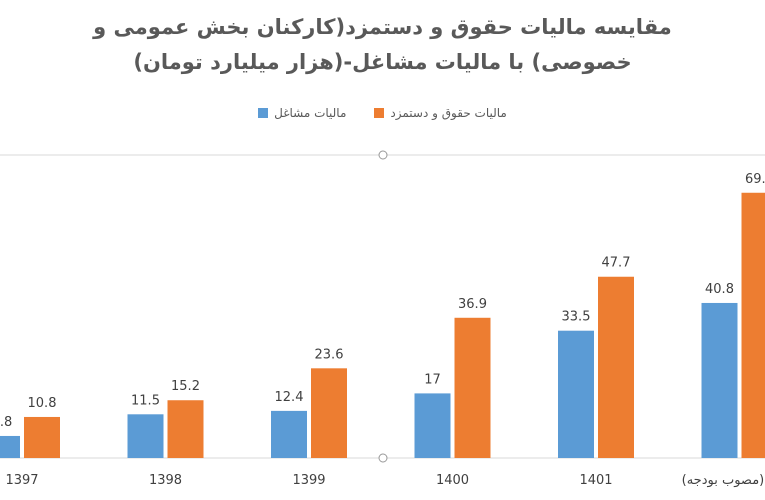 This screenshot has height=500, width=765. I want to click on legend: مالیات مشاغل مالیات حقوق و دستمزد, so click(382, 113).